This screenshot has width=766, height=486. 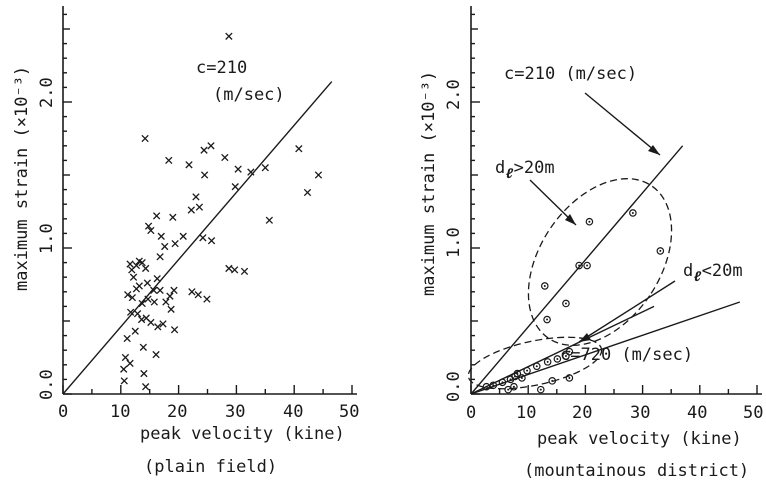 I want to click on right-xtick-2: 20, so click(x=582, y=413).